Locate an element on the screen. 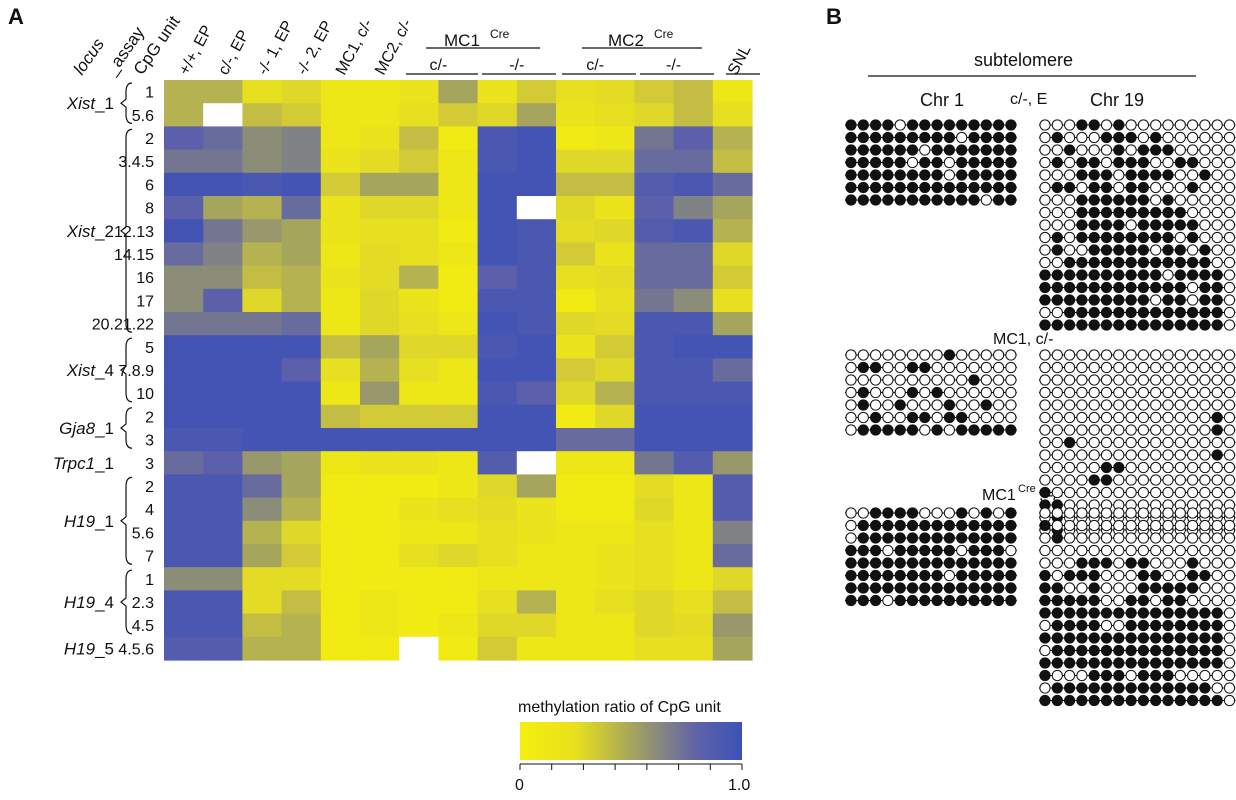 This screenshot has width=1236, height=800. colorbar-min-label: 0 is located at coordinates (519, 785).